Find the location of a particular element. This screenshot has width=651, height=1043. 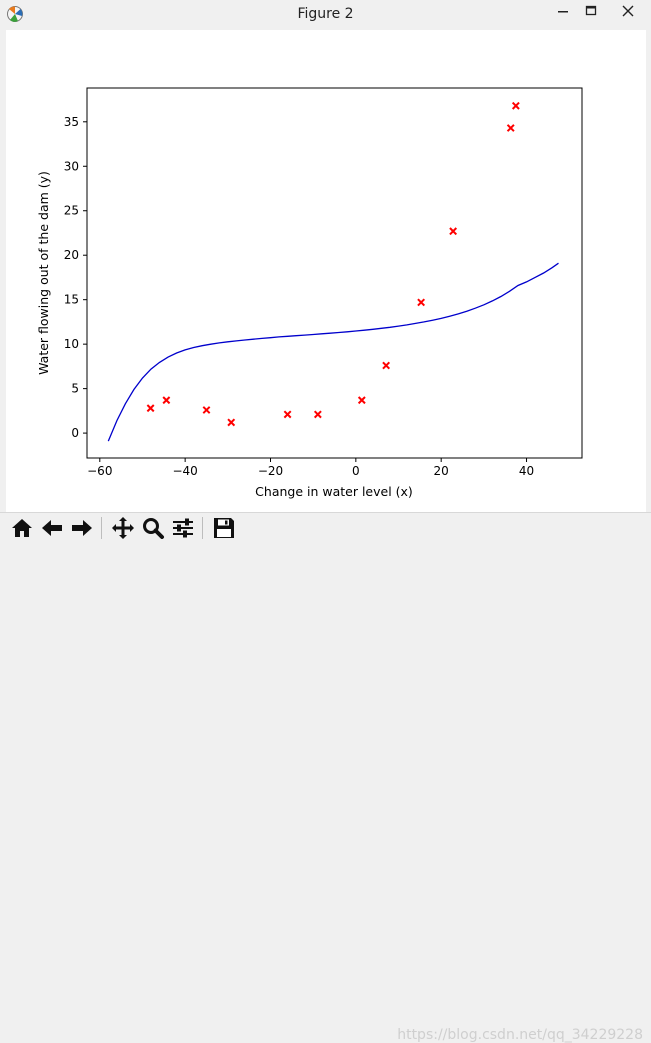

matplotlib-figure-icon is located at coordinates (15, 14).